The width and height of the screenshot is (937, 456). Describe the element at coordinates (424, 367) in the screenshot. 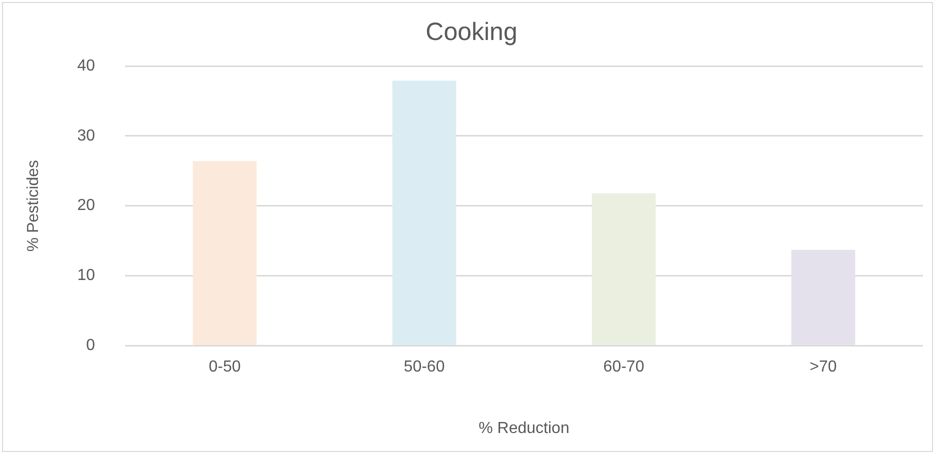

I see `x-tick-label: 50-60` at that location.